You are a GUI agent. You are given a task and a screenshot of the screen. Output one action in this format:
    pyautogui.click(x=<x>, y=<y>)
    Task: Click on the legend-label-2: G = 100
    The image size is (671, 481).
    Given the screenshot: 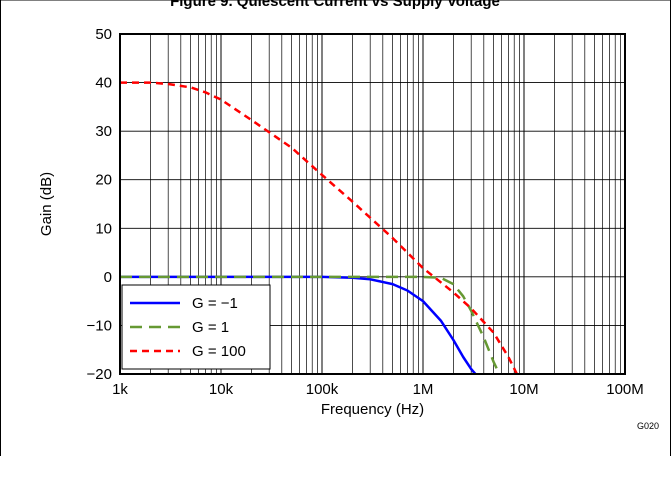 What is the action you would take?
    pyautogui.click(x=219, y=351)
    